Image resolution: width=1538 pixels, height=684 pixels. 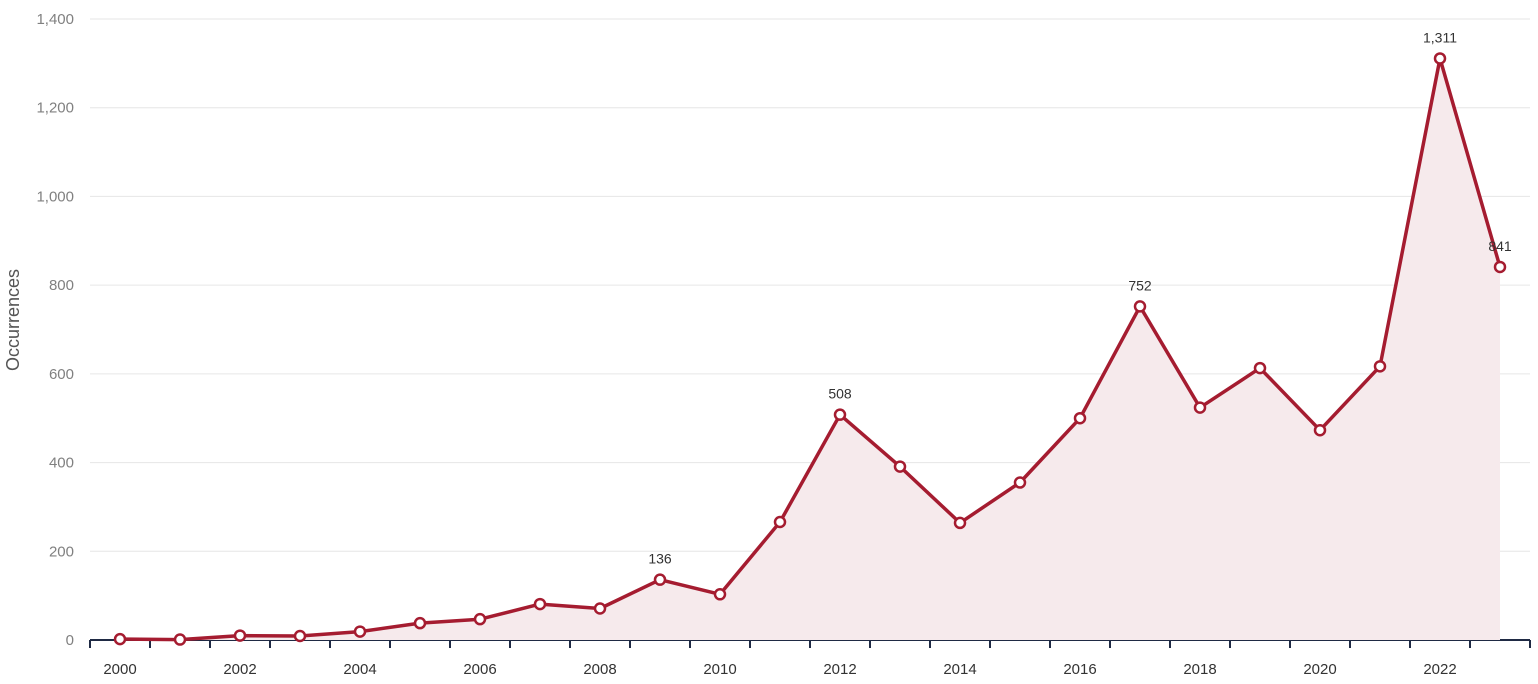 I want to click on y-tick-label: 200, so click(x=61, y=551).